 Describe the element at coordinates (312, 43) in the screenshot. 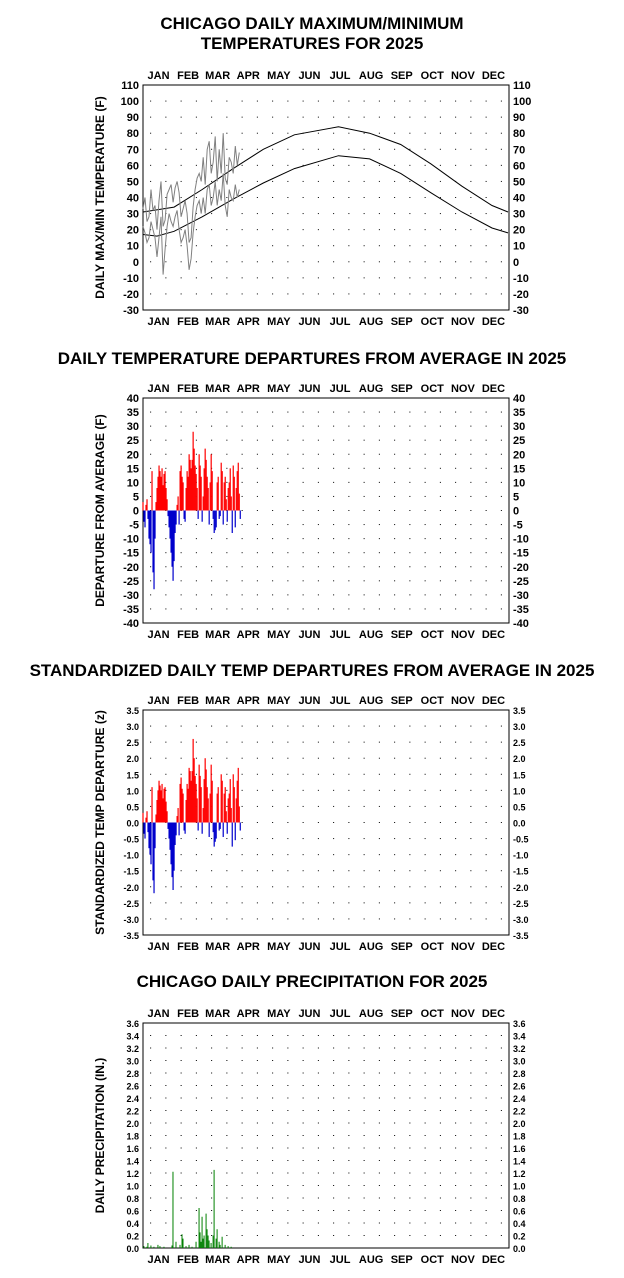

I see `chart1-title-line2: TEMPERATURES FOR 2025` at that location.